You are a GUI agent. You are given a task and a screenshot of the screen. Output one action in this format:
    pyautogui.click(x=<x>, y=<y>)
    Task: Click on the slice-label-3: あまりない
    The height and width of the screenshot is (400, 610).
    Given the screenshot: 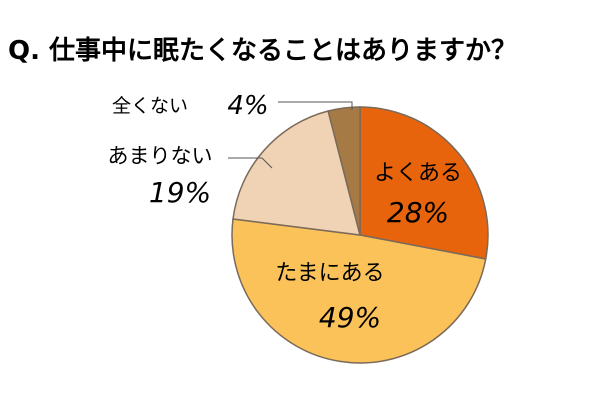 What is the action you would take?
    pyautogui.click(x=160, y=156)
    